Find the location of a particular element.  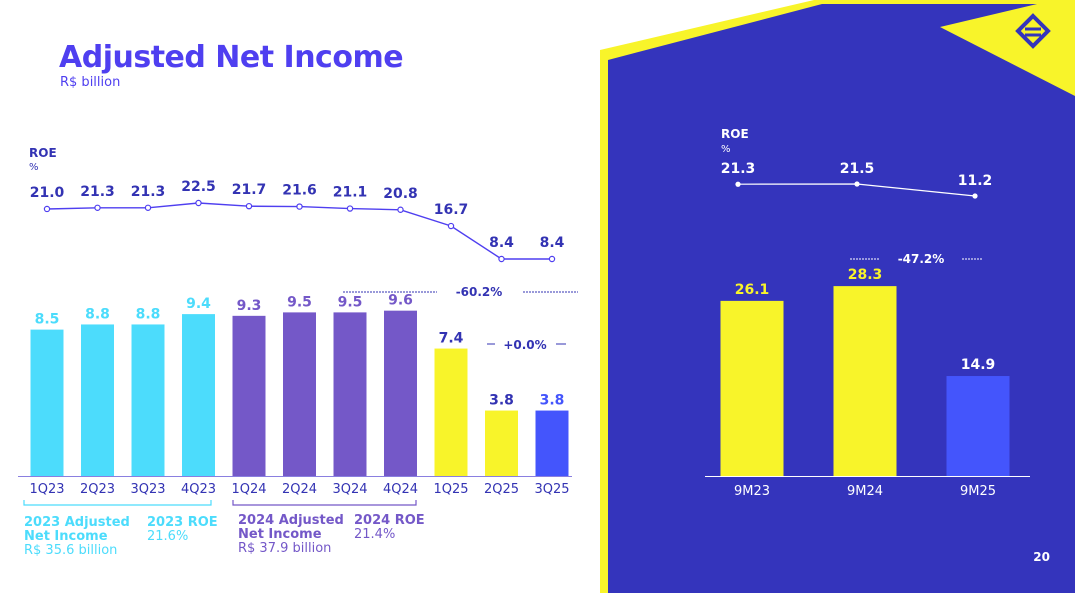

roe-value-label: 11.2 is located at coordinates (975, 181).